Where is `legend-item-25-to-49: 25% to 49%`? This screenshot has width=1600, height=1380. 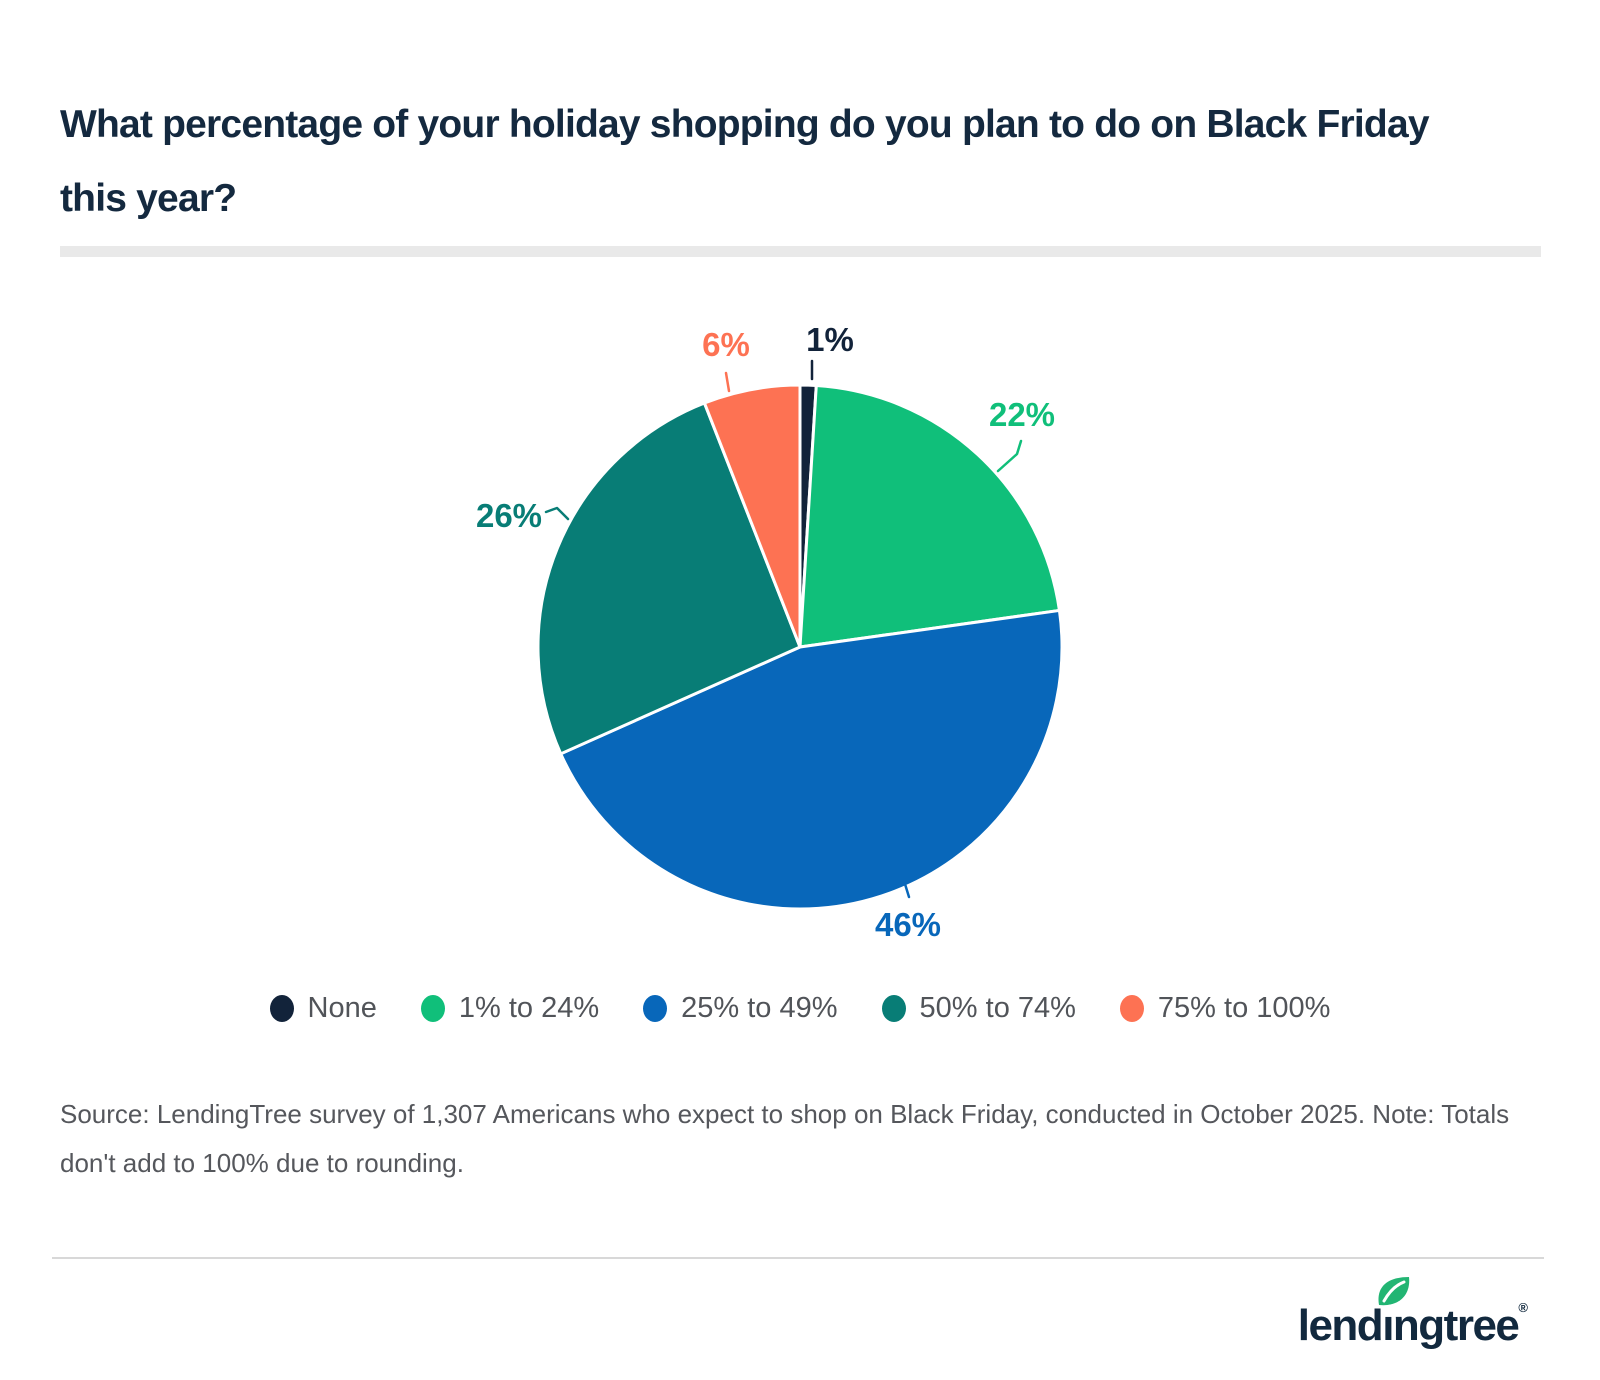 legend-item-25-to-49: 25% to 49% is located at coordinates (740, 1008).